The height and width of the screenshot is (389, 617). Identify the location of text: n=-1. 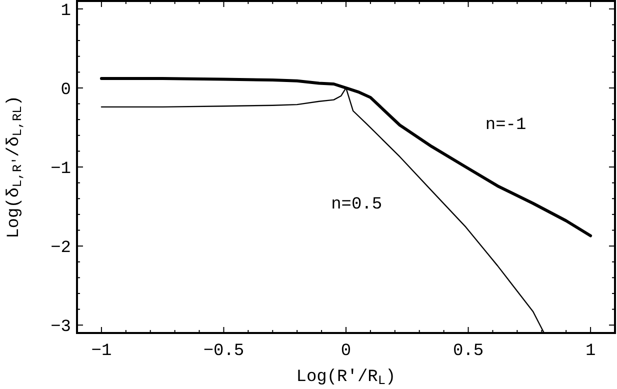
(505, 125).